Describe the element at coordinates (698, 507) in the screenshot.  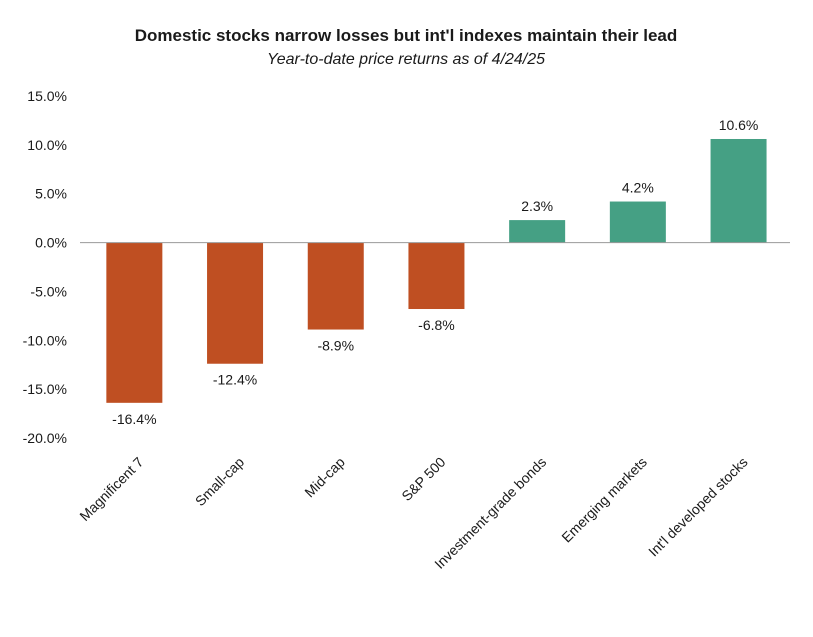
I see `x-tick-label: Int'l developed stocks` at that location.